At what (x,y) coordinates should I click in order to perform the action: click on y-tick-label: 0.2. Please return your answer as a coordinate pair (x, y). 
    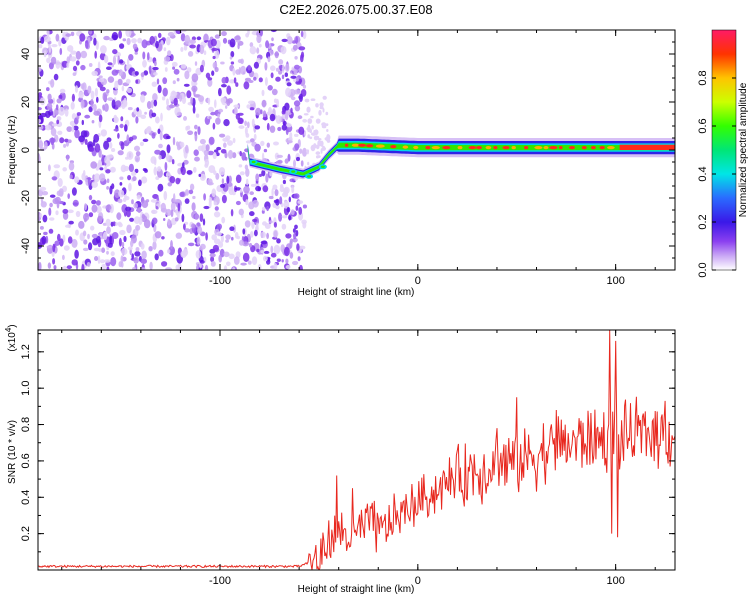
    Looking at the image, I should click on (26, 533).